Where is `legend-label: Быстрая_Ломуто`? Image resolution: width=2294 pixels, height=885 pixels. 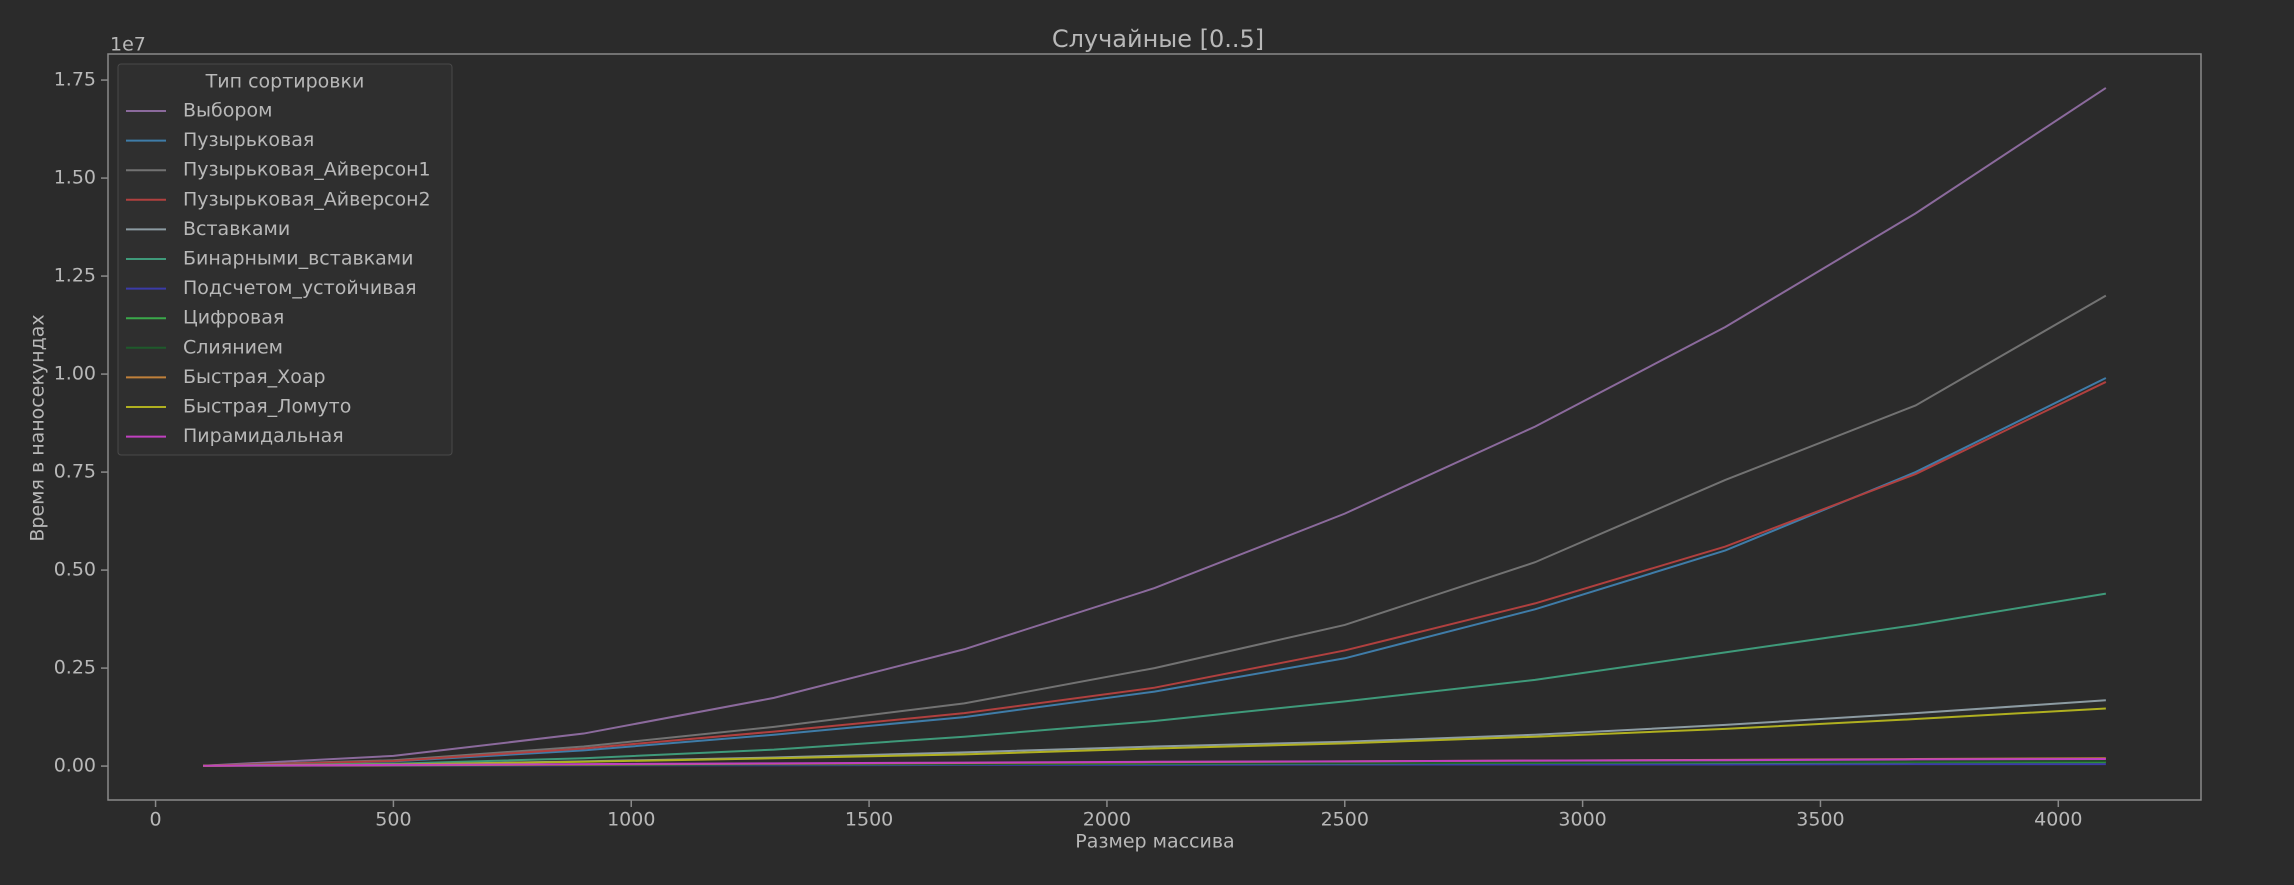 legend-label: Быстрая_Ломуто is located at coordinates (267, 407).